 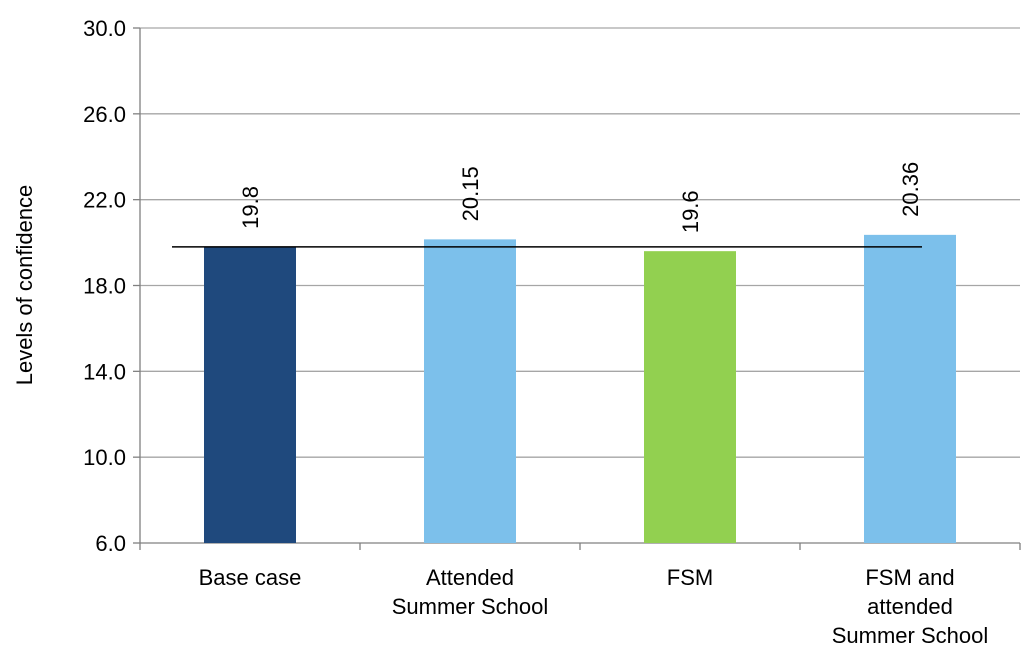 What do you see at coordinates (104, 28) in the screenshot?
I see `y-tick-label: 30.0` at bounding box center [104, 28].